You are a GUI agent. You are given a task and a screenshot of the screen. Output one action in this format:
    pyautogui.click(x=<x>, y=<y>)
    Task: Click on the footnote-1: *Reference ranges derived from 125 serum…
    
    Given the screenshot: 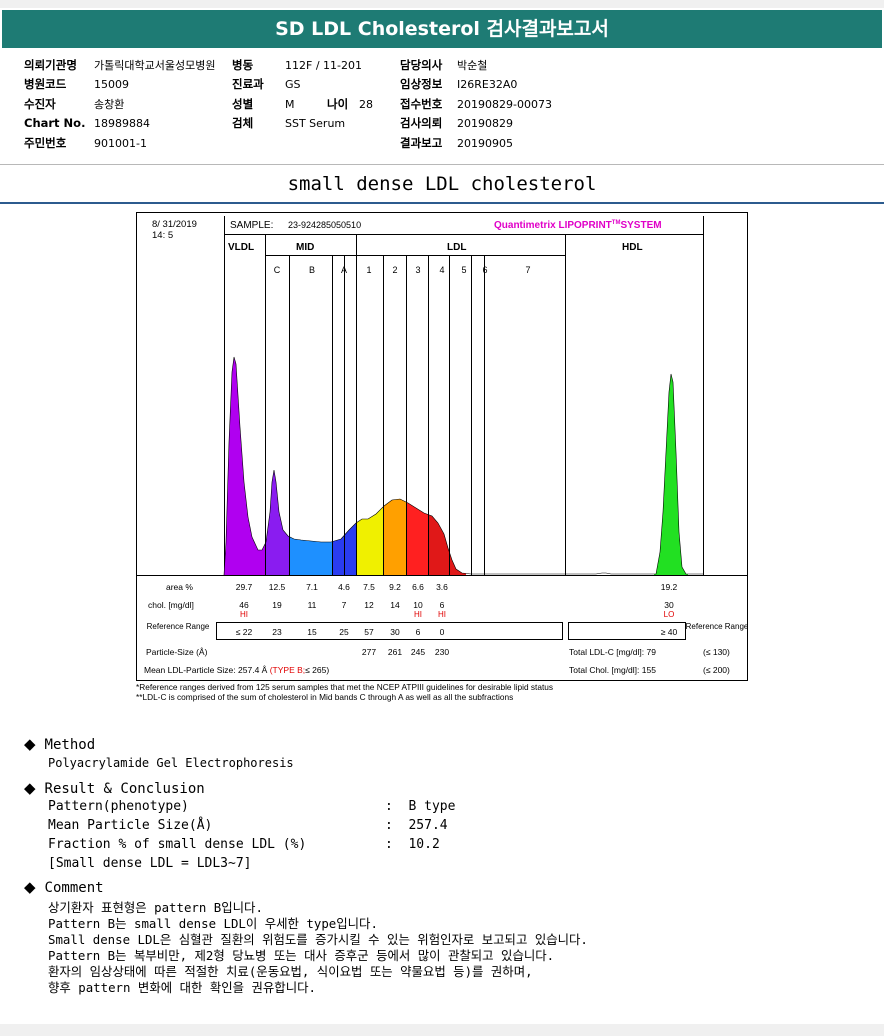 What is the action you would take?
    pyautogui.click(x=345, y=687)
    